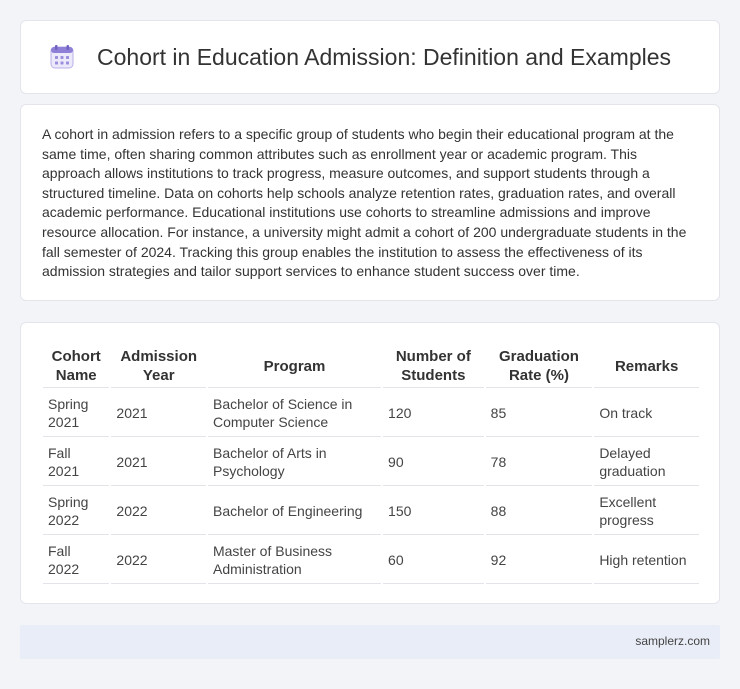 The height and width of the screenshot is (689, 740). Describe the element at coordinates (539, 511) in the screenshot. I see `graduation-rate-cell: 88` at that location.